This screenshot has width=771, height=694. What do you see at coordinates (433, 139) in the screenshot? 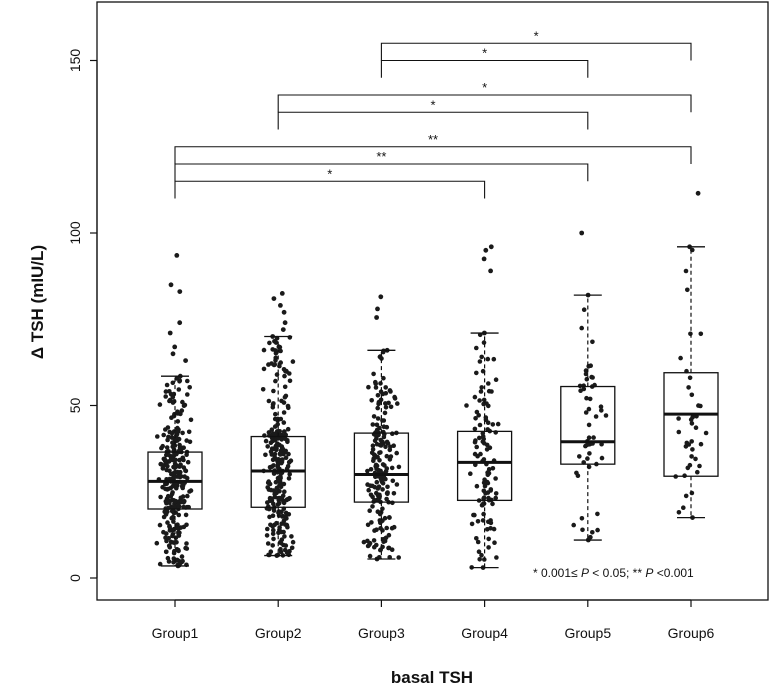
I see `bracket-label: **` at bounding box center [433, 139].